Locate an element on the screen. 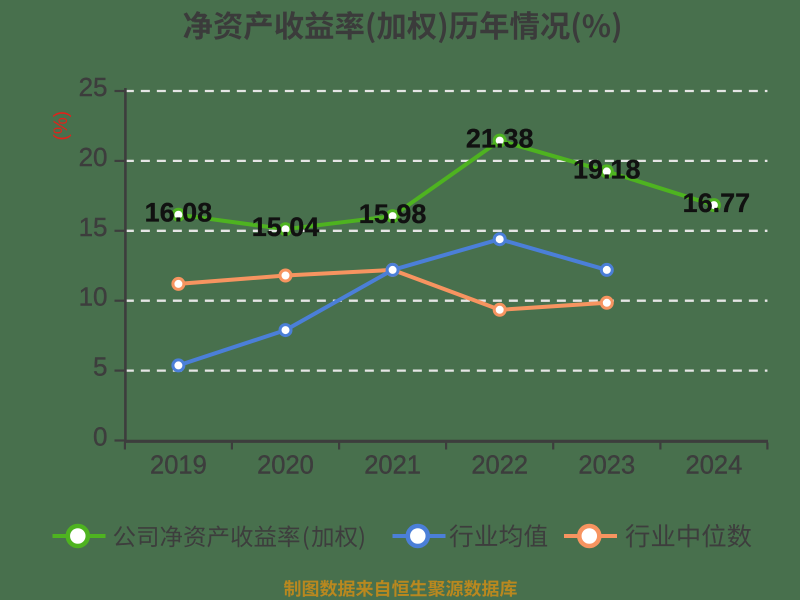 The height and width of the screenshot is (605, 800). svg-text: 2023 is located at coordinates (606, 466).